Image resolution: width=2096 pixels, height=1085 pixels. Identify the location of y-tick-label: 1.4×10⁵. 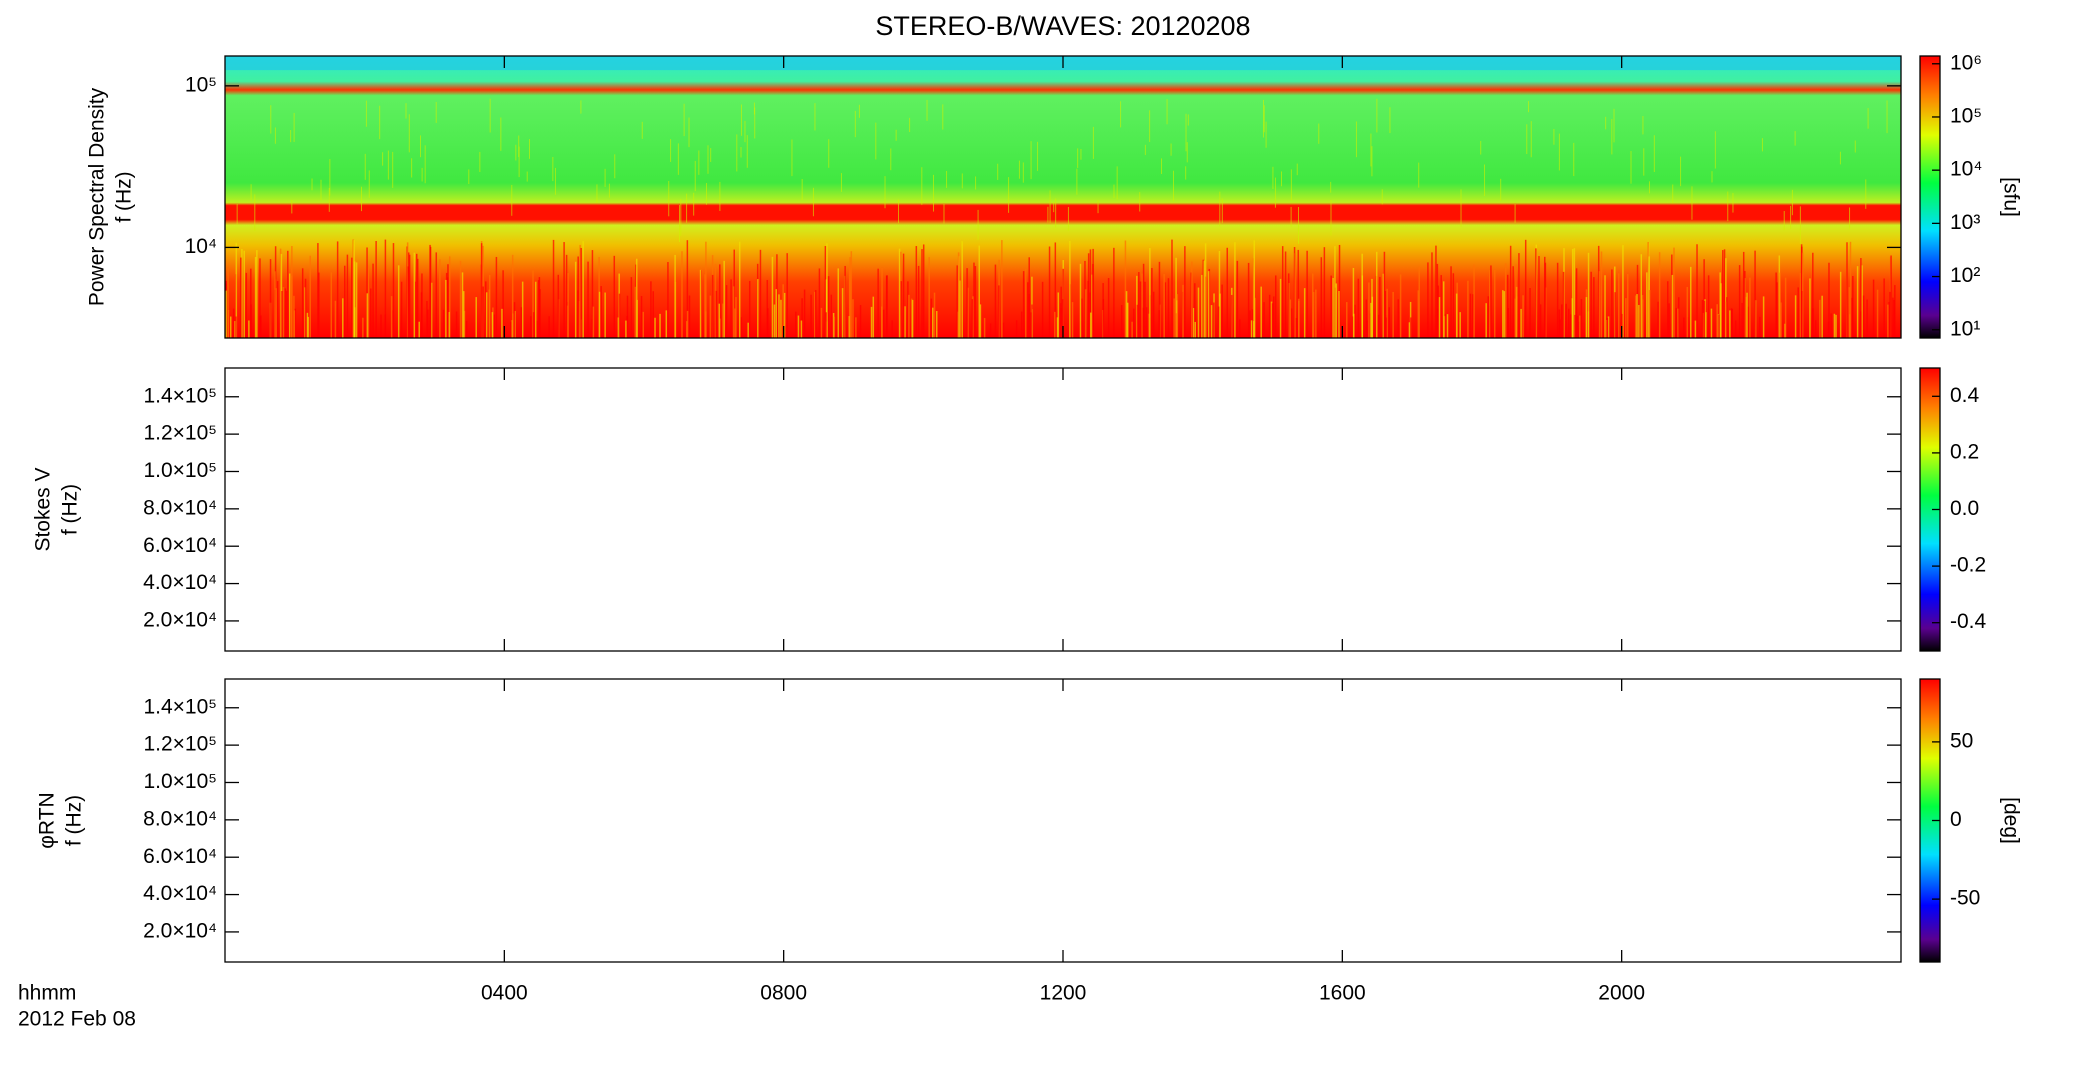
(180, 706).